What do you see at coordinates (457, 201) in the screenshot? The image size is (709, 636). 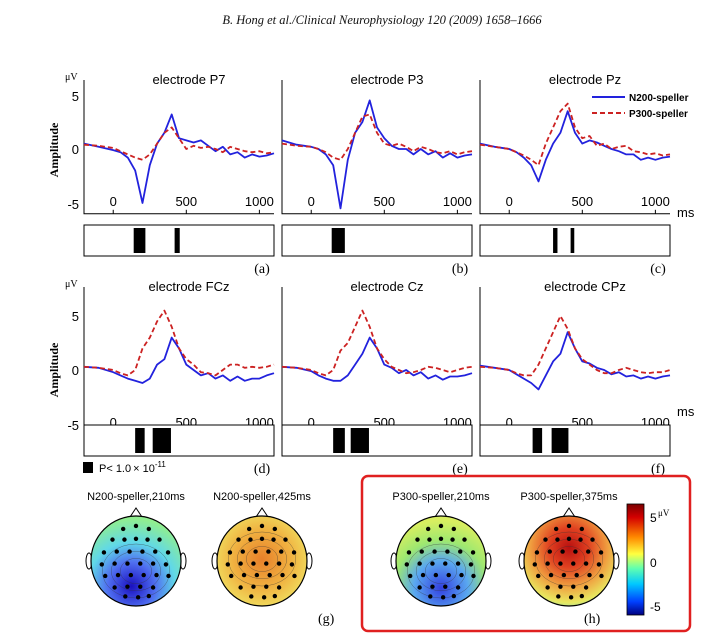 I see `x-tick-label: 1000` at bounding box center [457, 201].